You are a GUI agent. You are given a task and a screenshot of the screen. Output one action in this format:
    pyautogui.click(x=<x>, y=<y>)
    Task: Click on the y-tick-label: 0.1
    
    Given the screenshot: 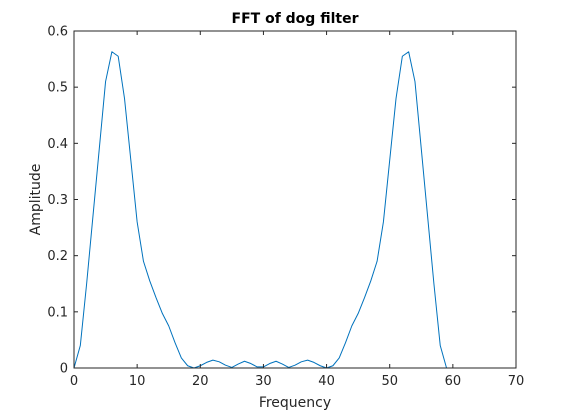 What is the action you would take?
    pyautogui.click(x=57, y=312)
    